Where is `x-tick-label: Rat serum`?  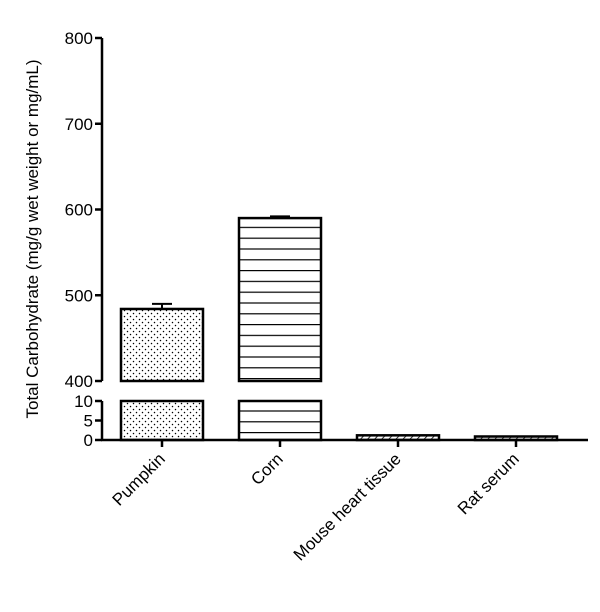 x-tick-label: Rat serum is located at coordinates (488, 483).